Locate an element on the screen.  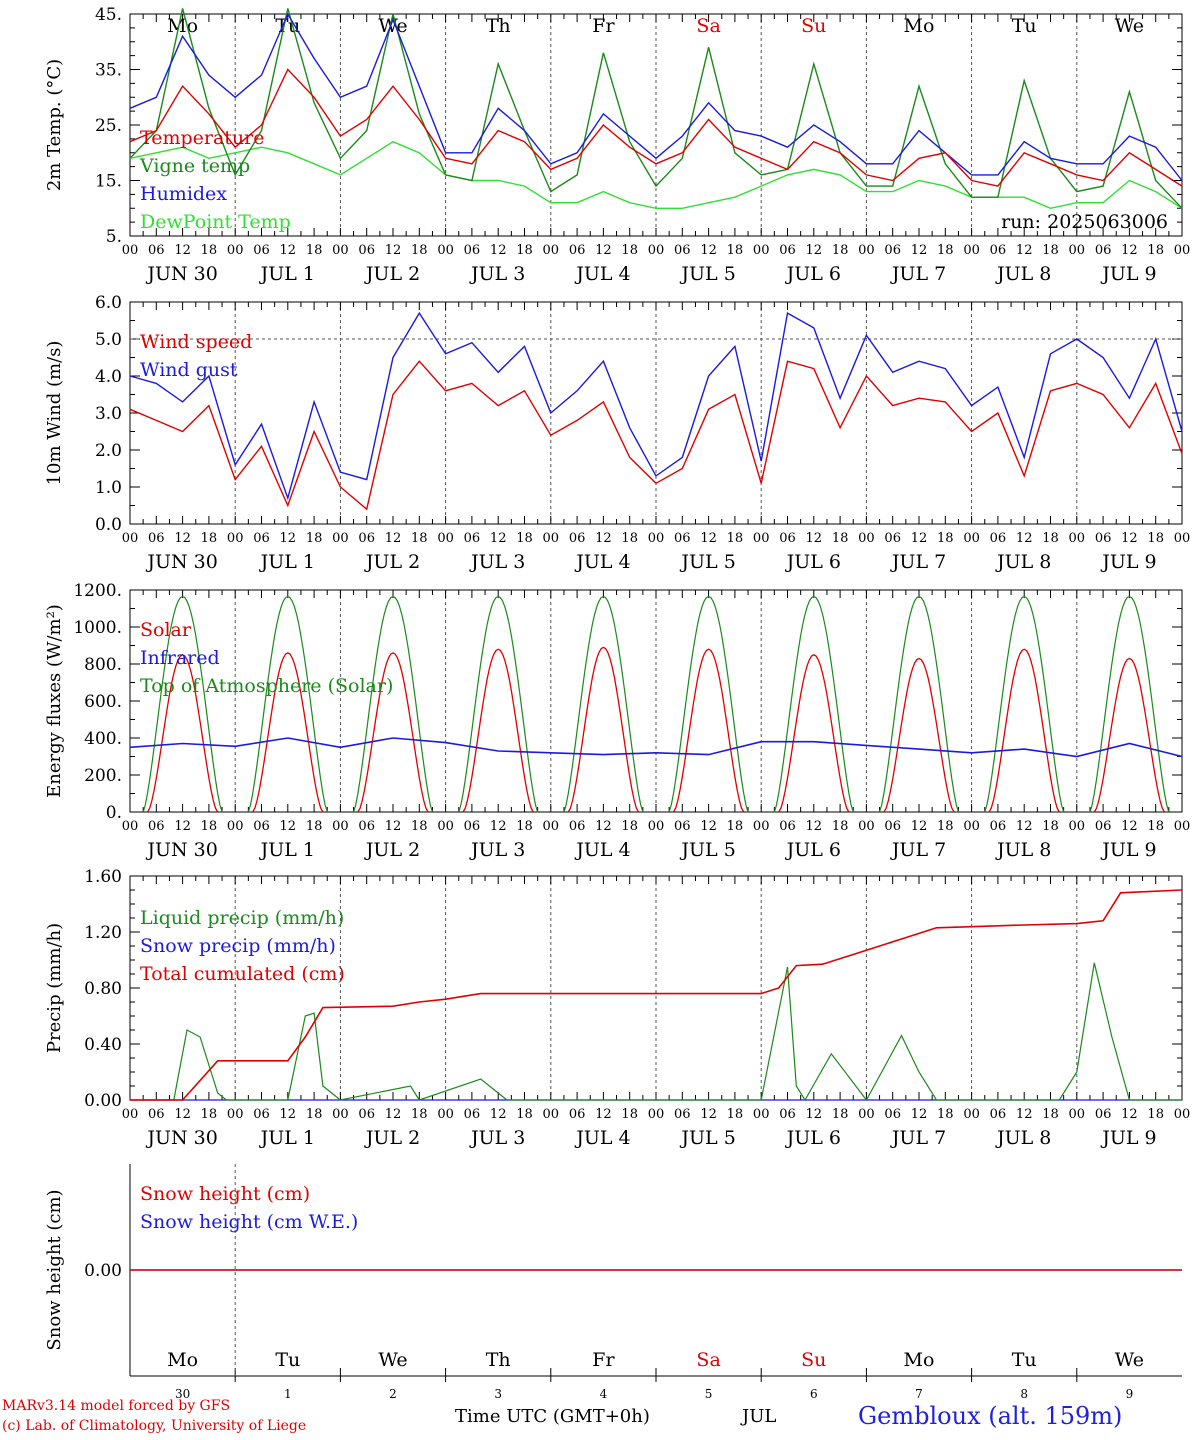
weekday-label: We is located at coordinates (392, 26).